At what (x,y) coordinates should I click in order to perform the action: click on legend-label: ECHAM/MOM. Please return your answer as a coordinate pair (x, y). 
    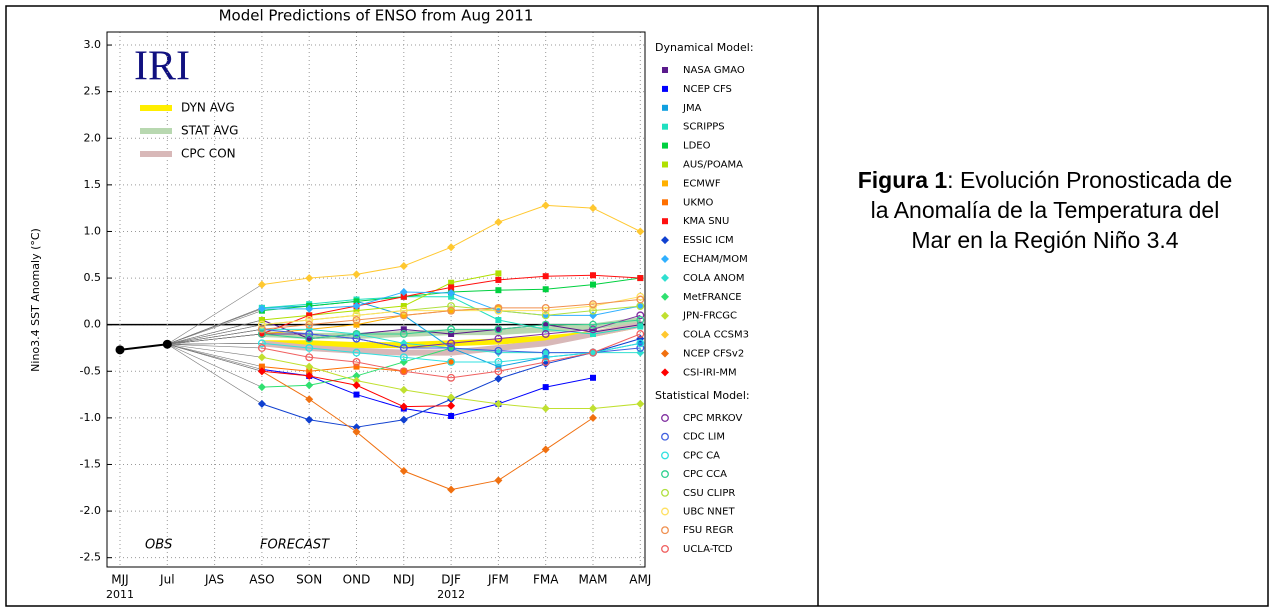
    Looking at the image, I should click on (715, 259).